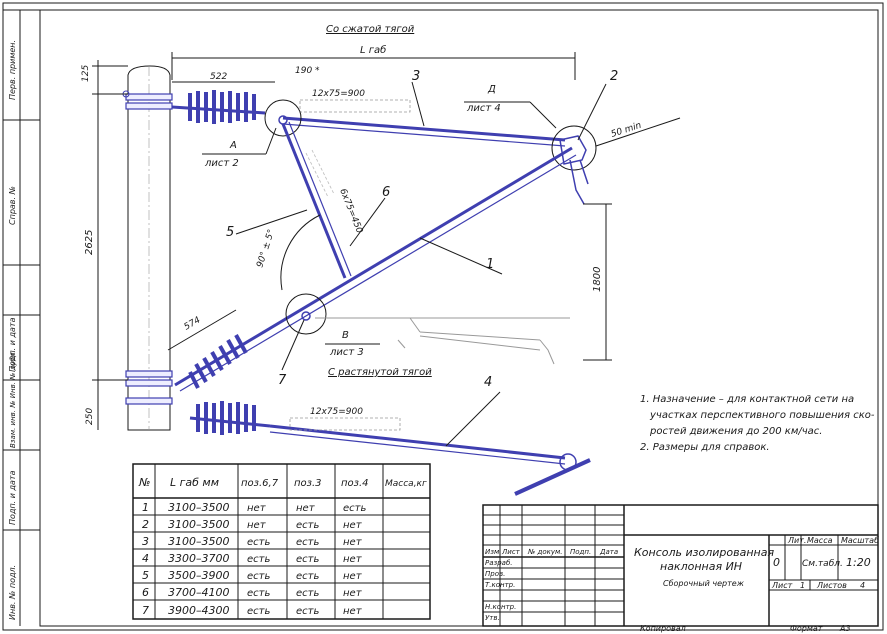  Describe the element at coordinates (346, 352) in the screenshot. I see `view-b-sheet: лист 3` at that location.